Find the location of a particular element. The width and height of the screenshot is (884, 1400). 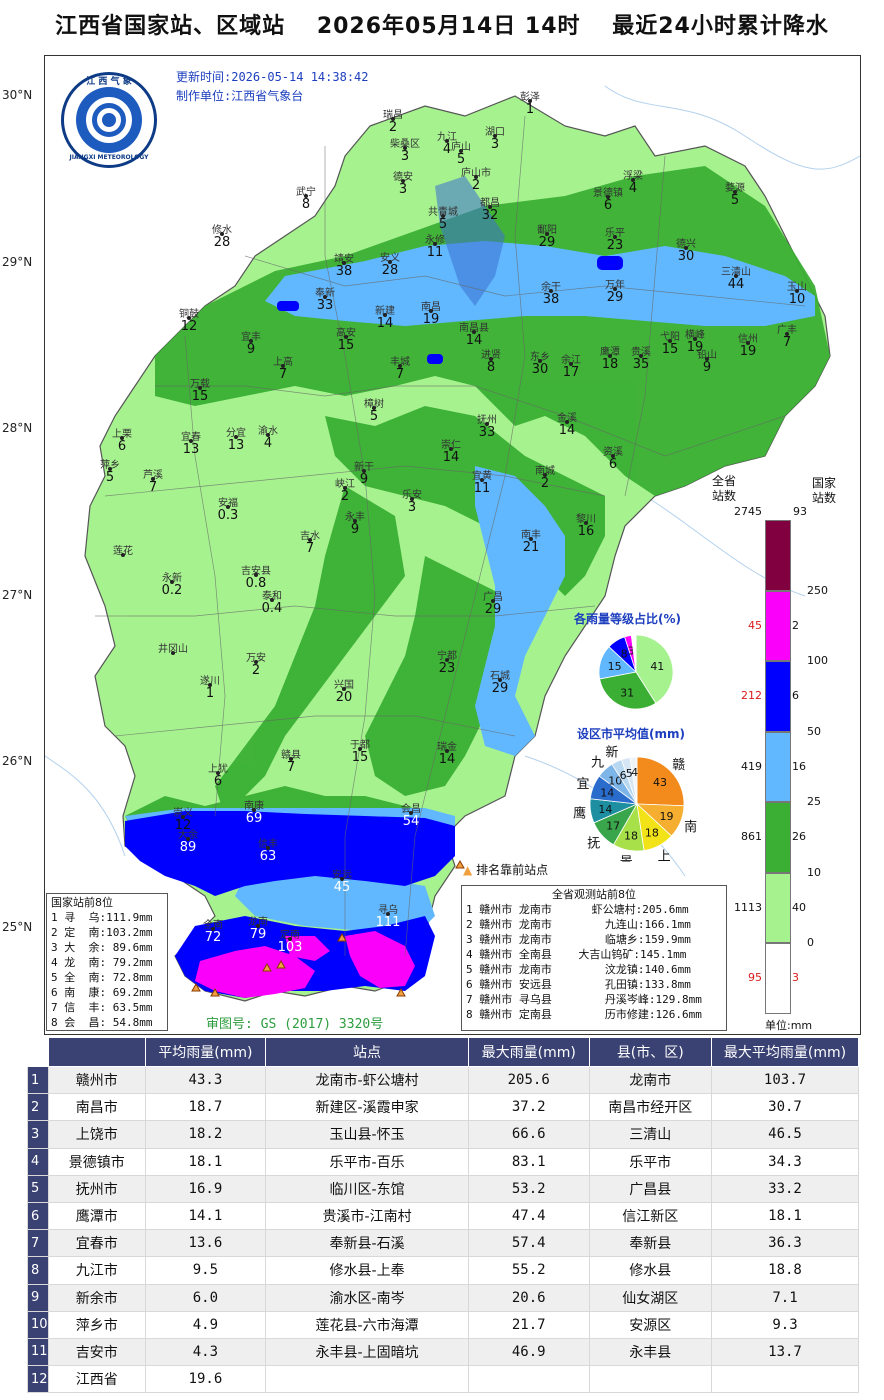

table-row: 11 吉安市 4.3 永丰县-上固暗坑 46.9 永丰县 13.7 is located at coordinates (443, 1352).